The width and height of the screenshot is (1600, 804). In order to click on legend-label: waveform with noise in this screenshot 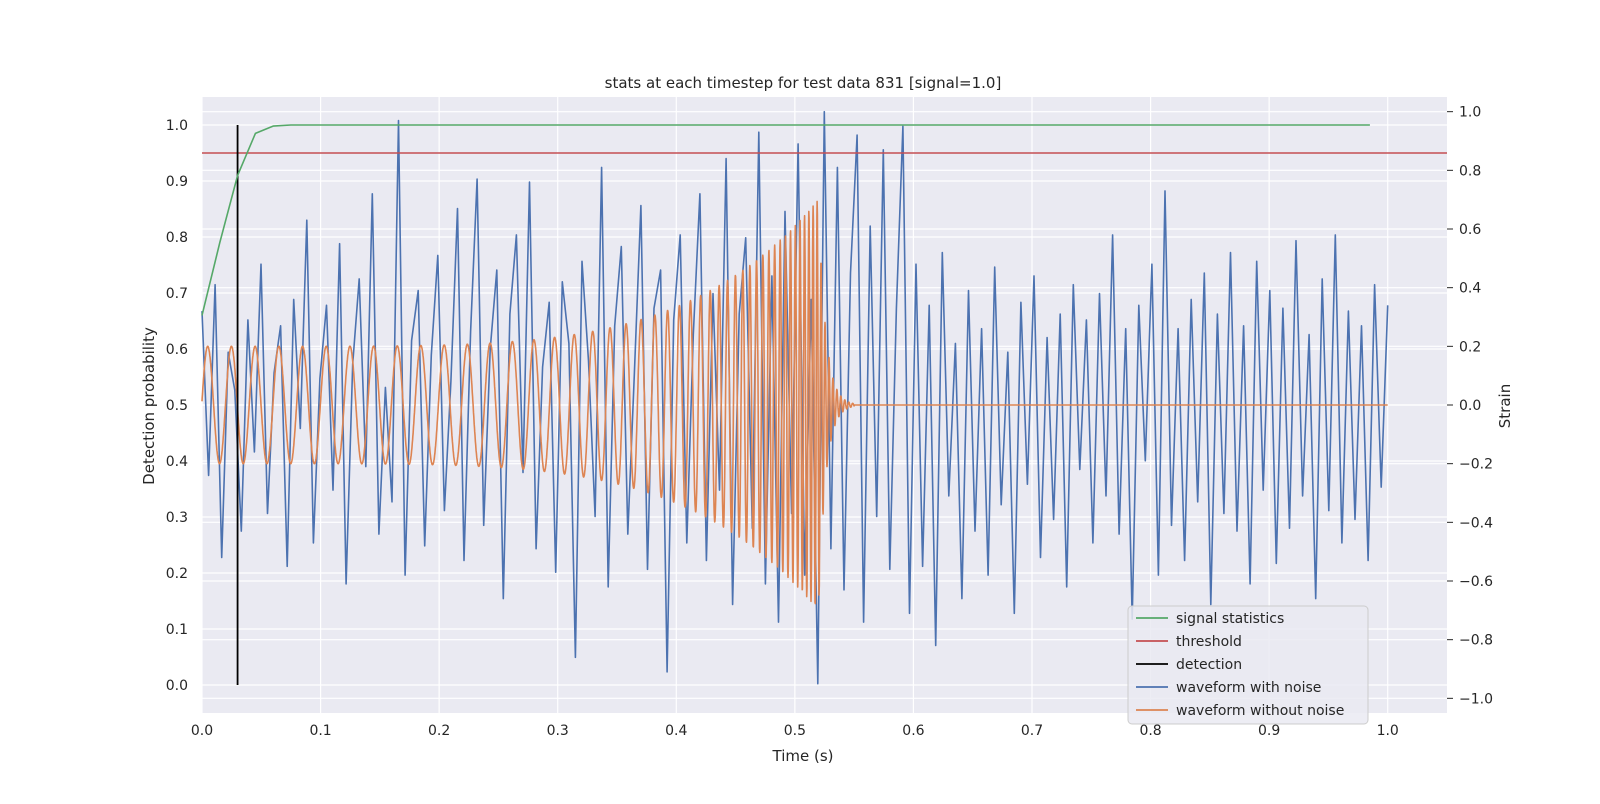, I will do `click(1248, 688)`.